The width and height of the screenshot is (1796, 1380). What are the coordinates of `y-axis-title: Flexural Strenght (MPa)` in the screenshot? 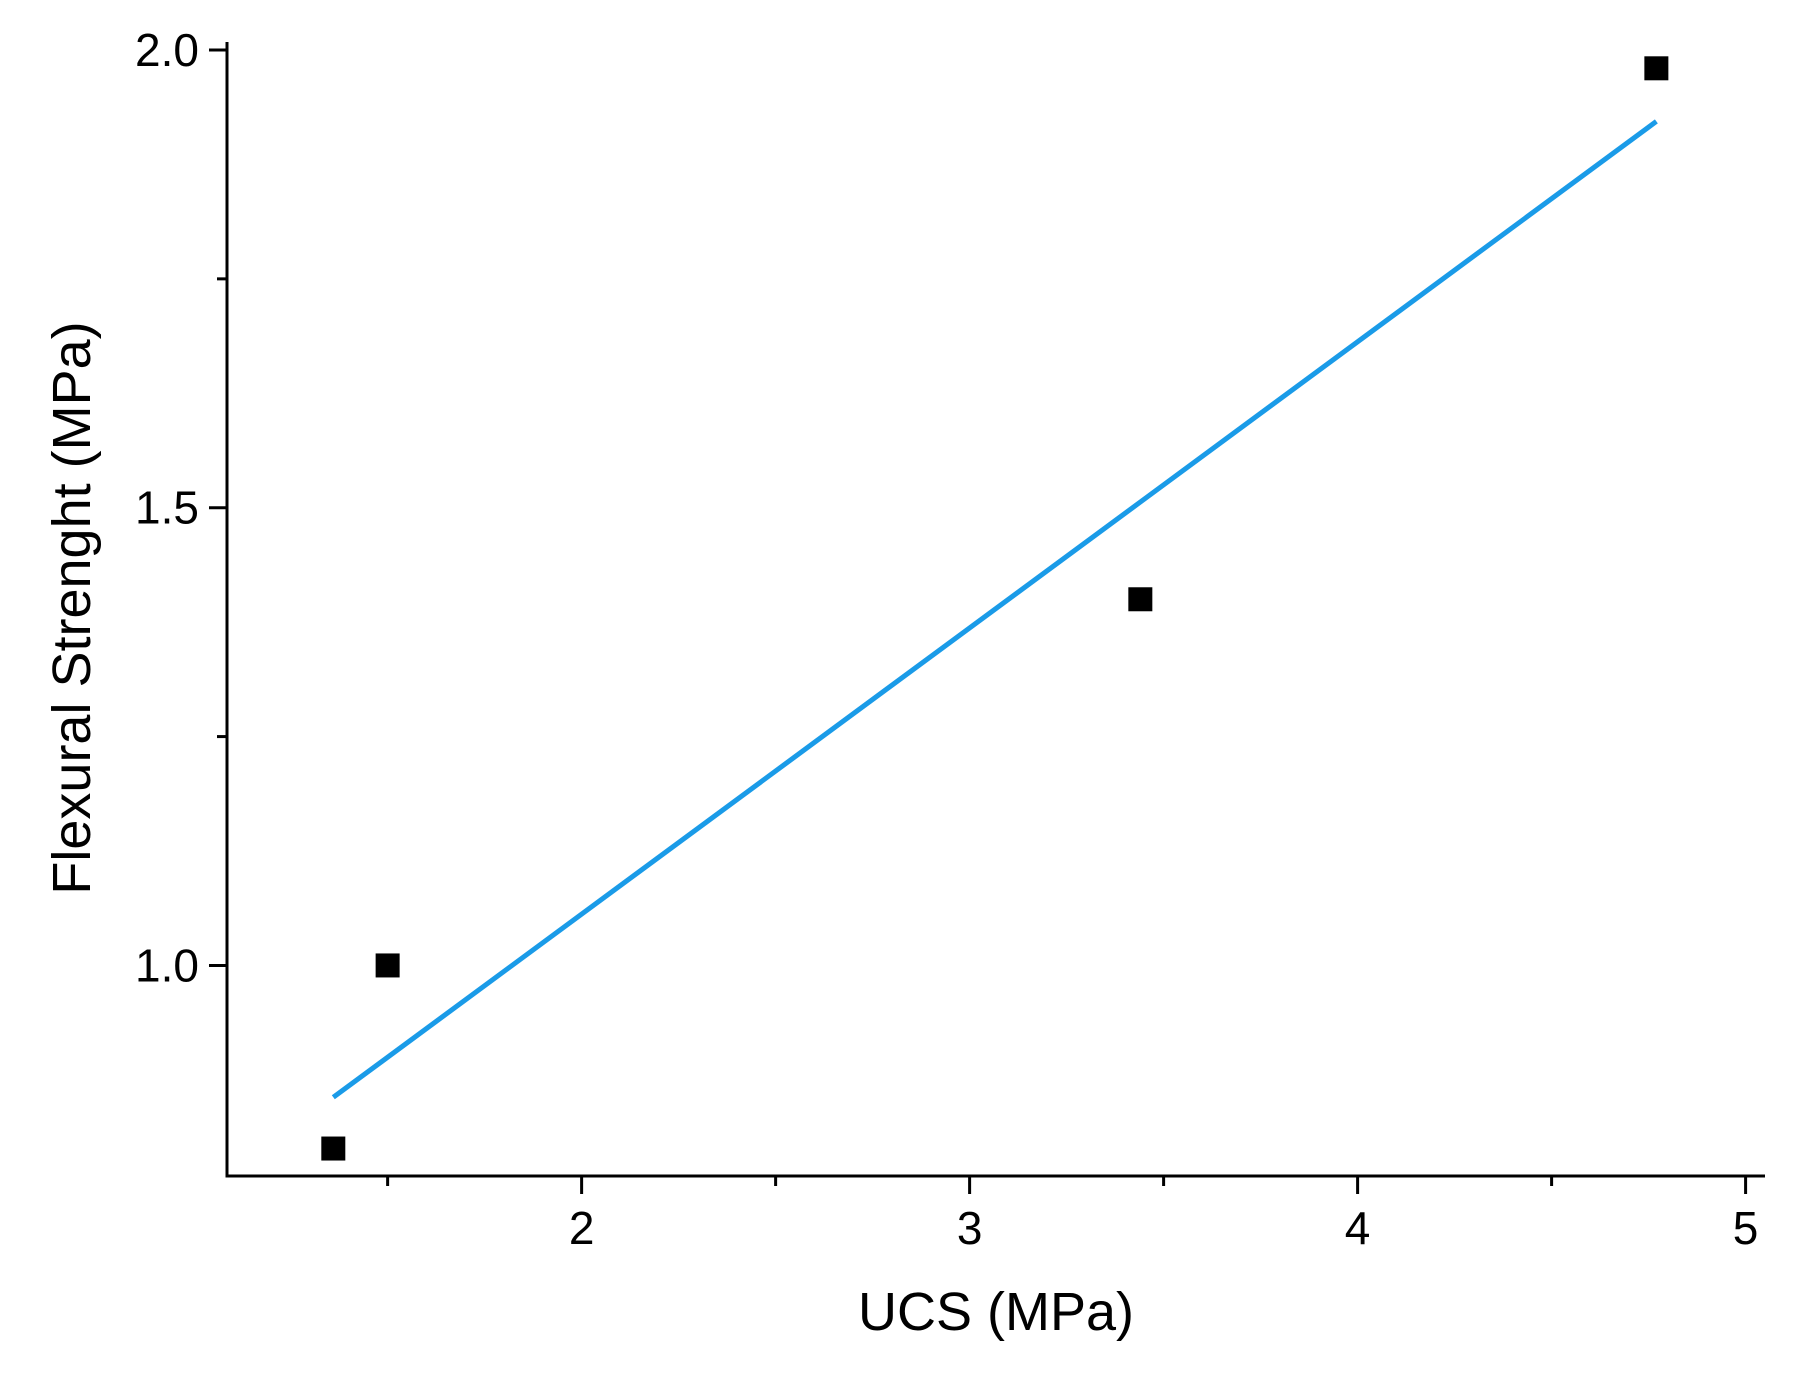 It's located at (72, 607).